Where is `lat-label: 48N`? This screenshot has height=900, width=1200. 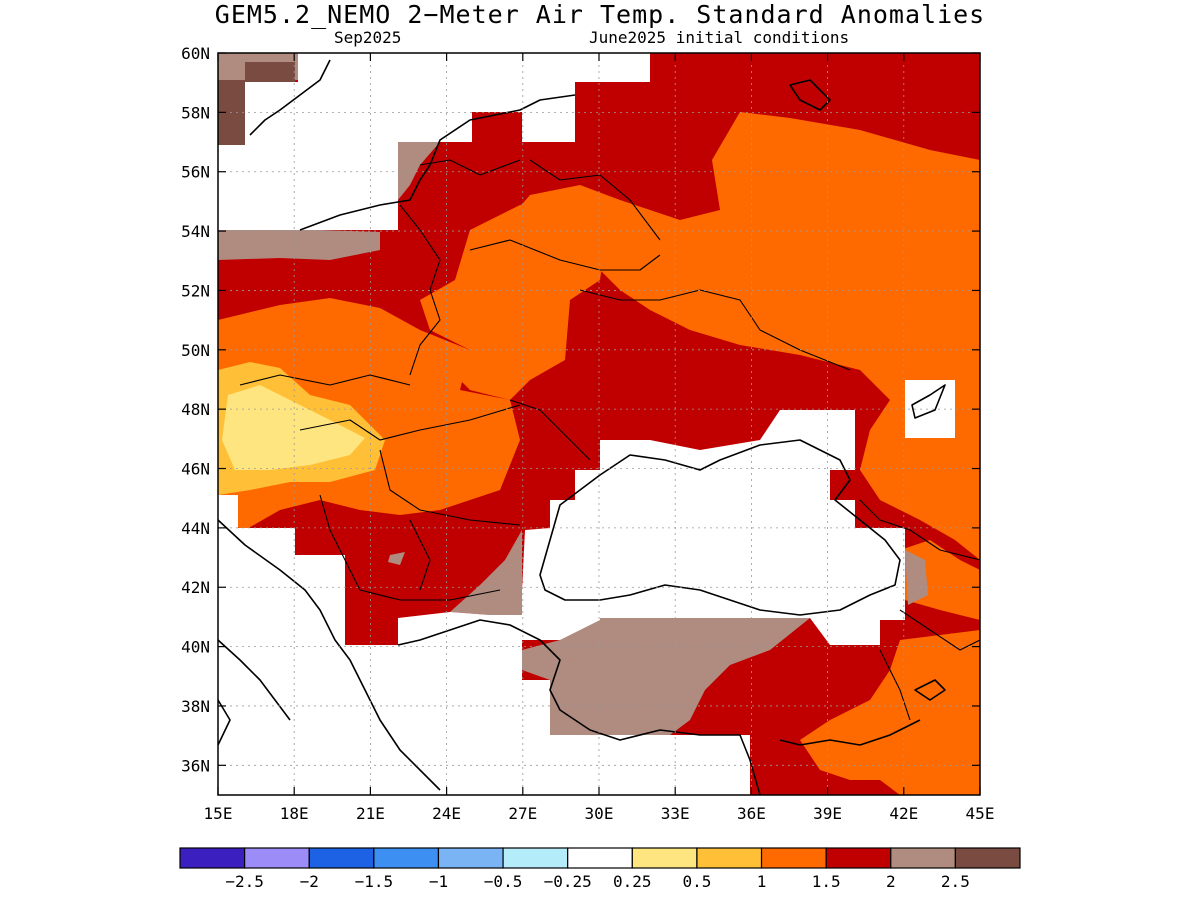
lat-label: 48N is located at coordinates (195, 409).